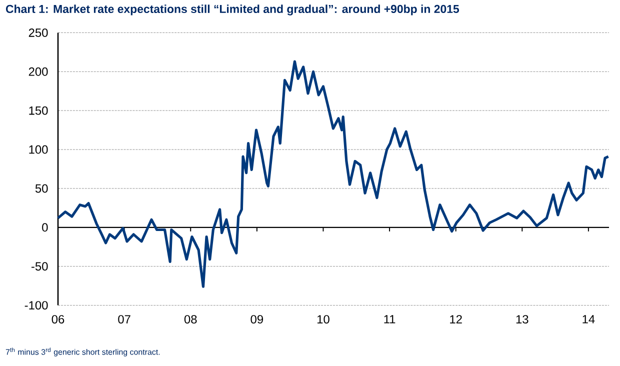  What do you see at coordinates (45, 227) in the screenshot?
I see `y-tick-label: 0` at bounding box center [45, 227].